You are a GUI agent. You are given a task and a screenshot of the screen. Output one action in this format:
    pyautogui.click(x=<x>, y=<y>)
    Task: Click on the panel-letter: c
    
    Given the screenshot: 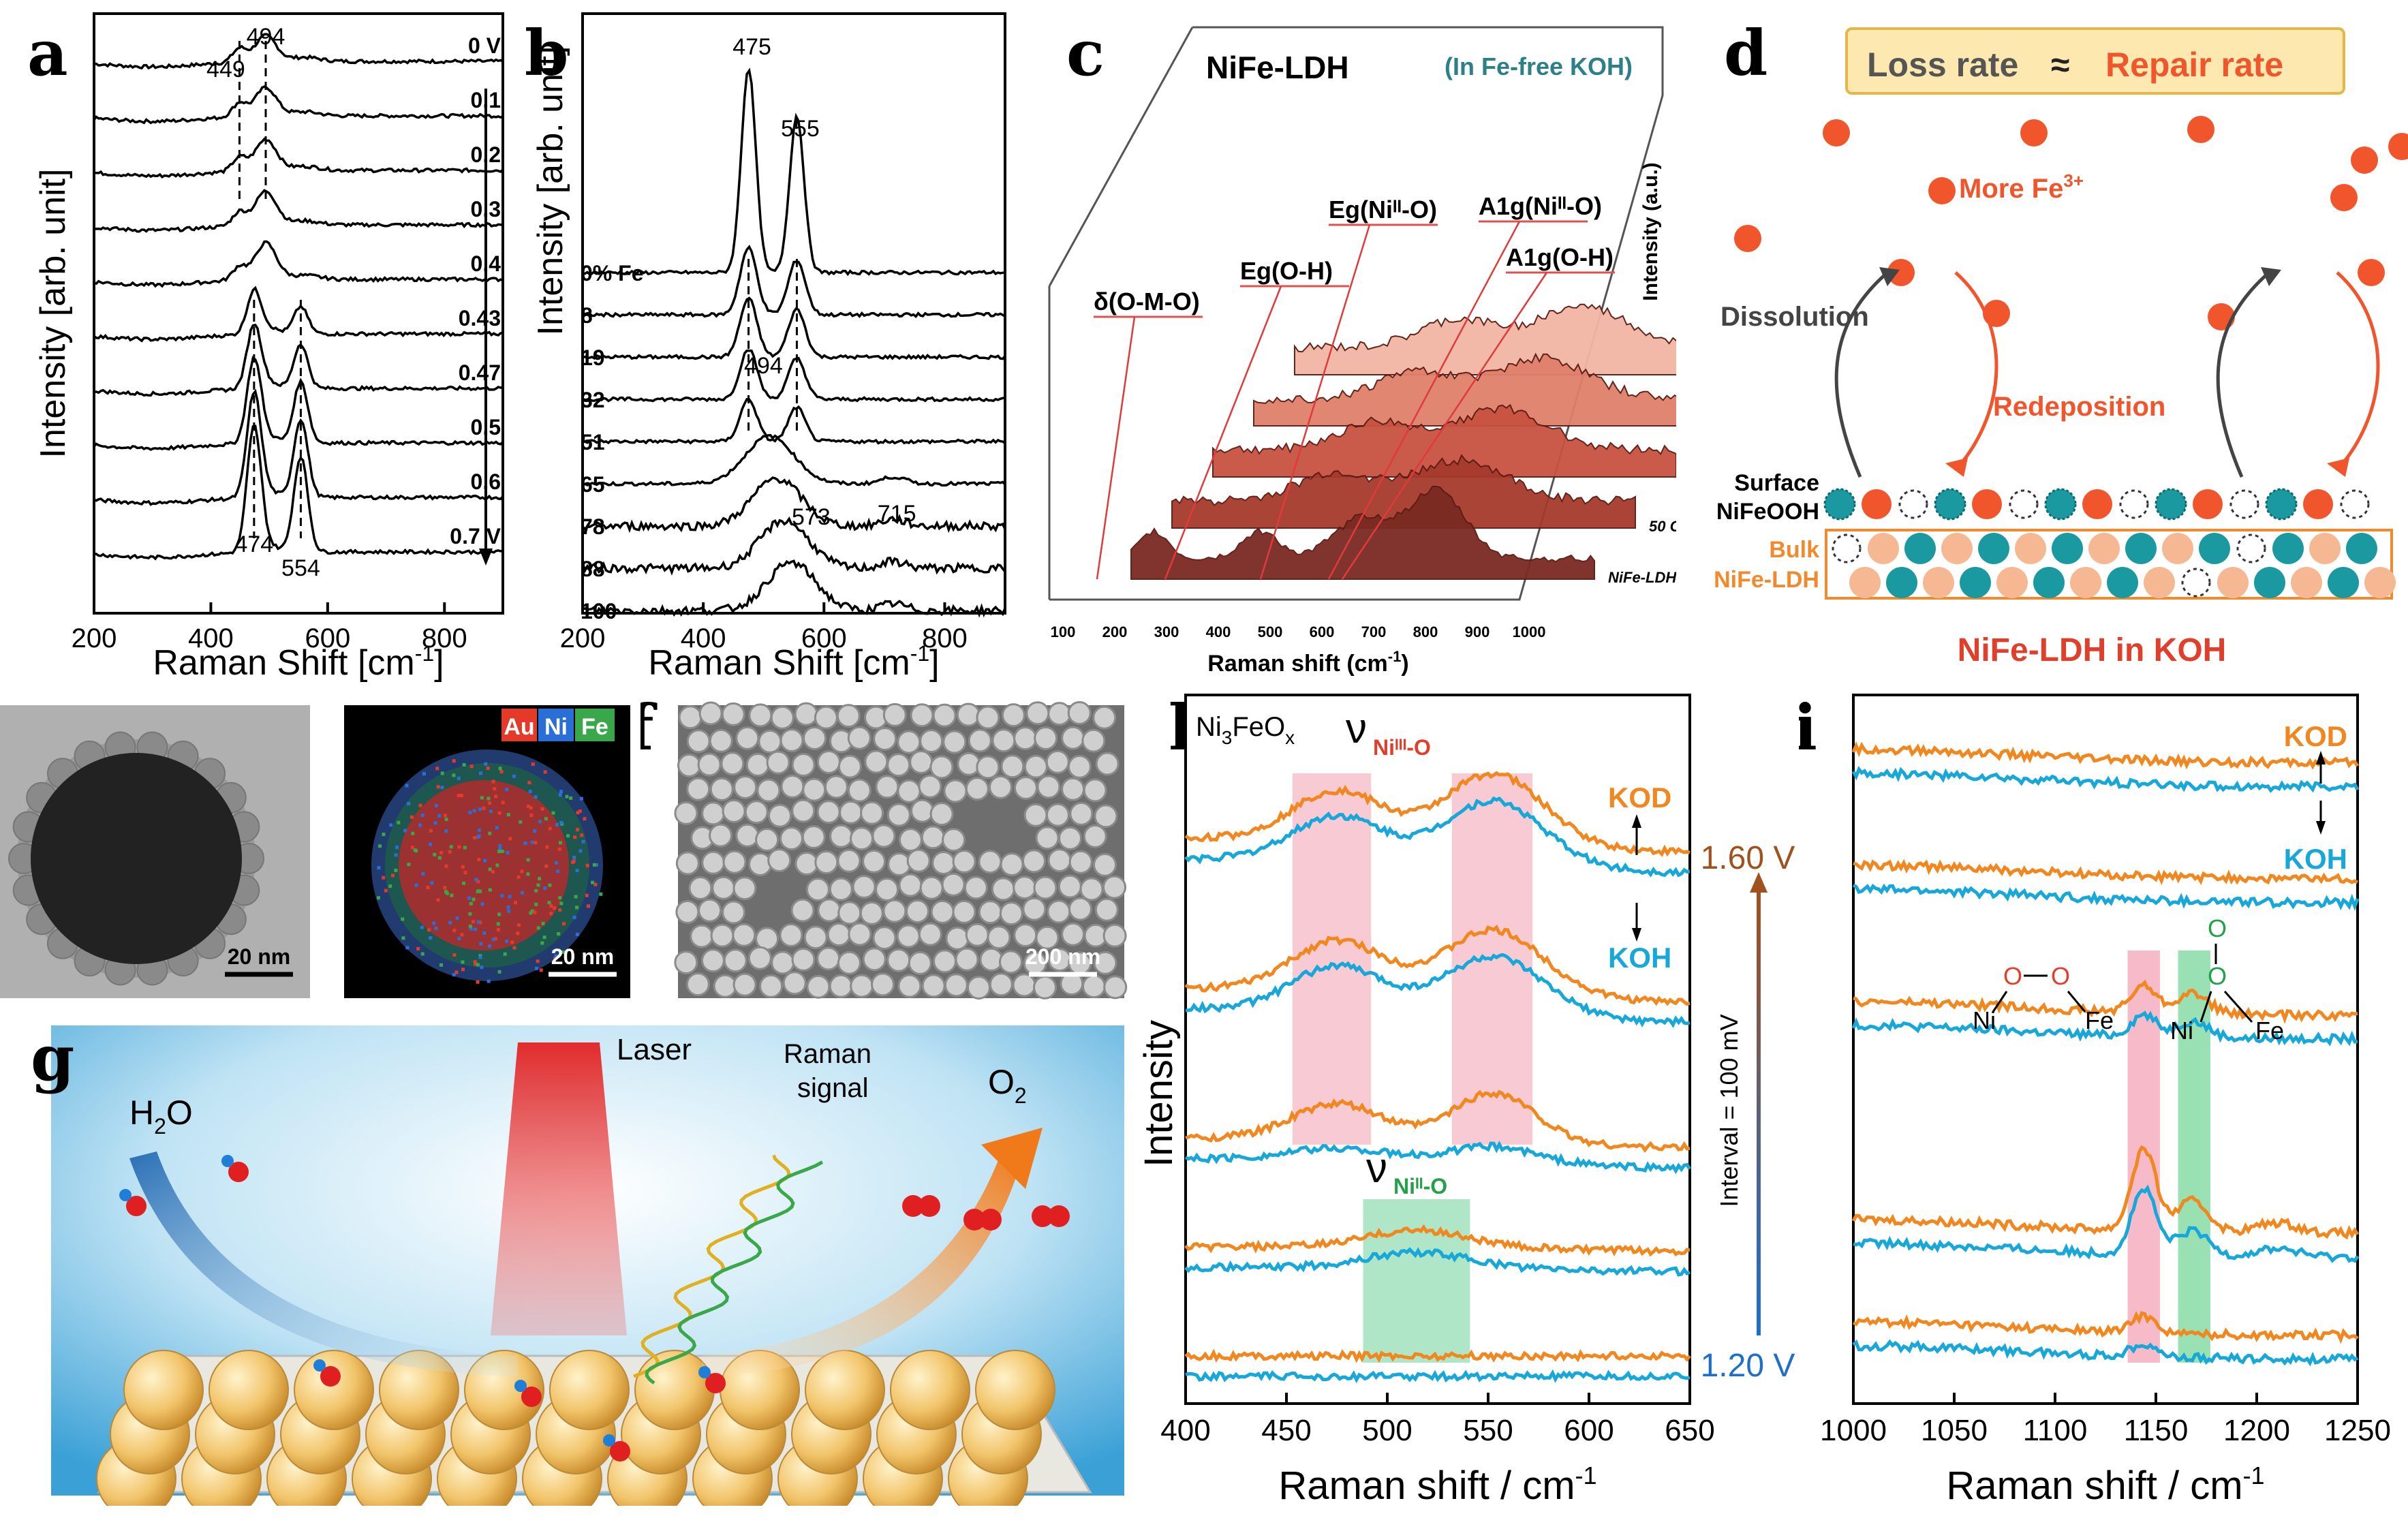 What is the action you would take?
    pyautogui.click(x=1085, y=53)
    